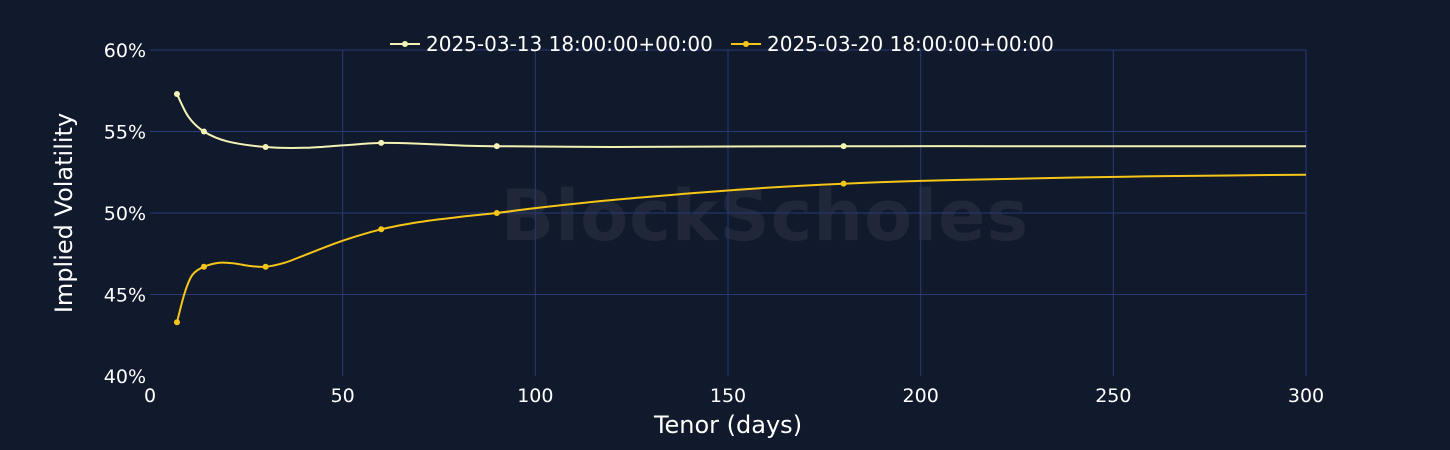 Image resolution: width=1450 pixels, height=450 pixels. What do you see at coordinates (910, 44) in the screenshot?
I see `legend-label: 2025-03-20 18:00:00+00:00` at bounding box center [910, 44].